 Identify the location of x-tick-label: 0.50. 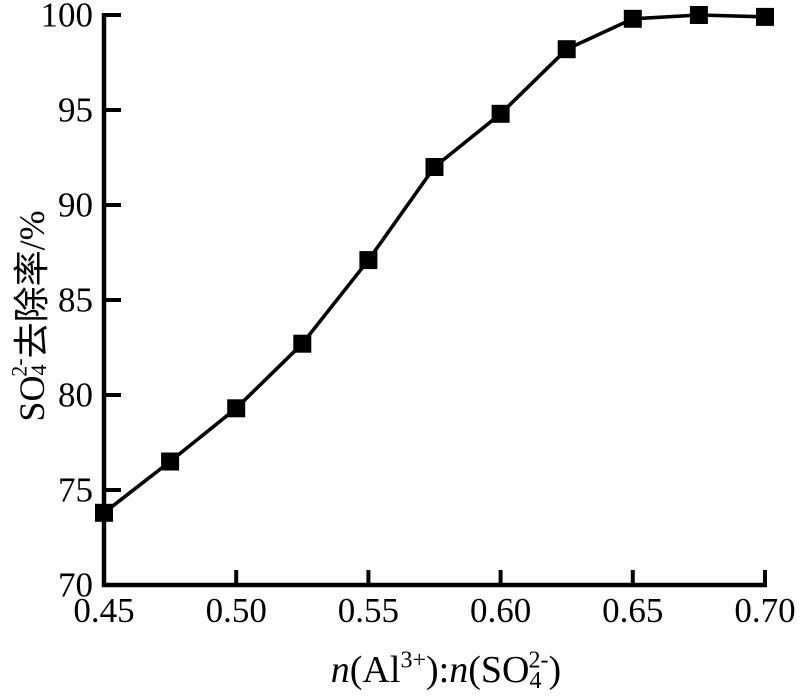
(236, 610).